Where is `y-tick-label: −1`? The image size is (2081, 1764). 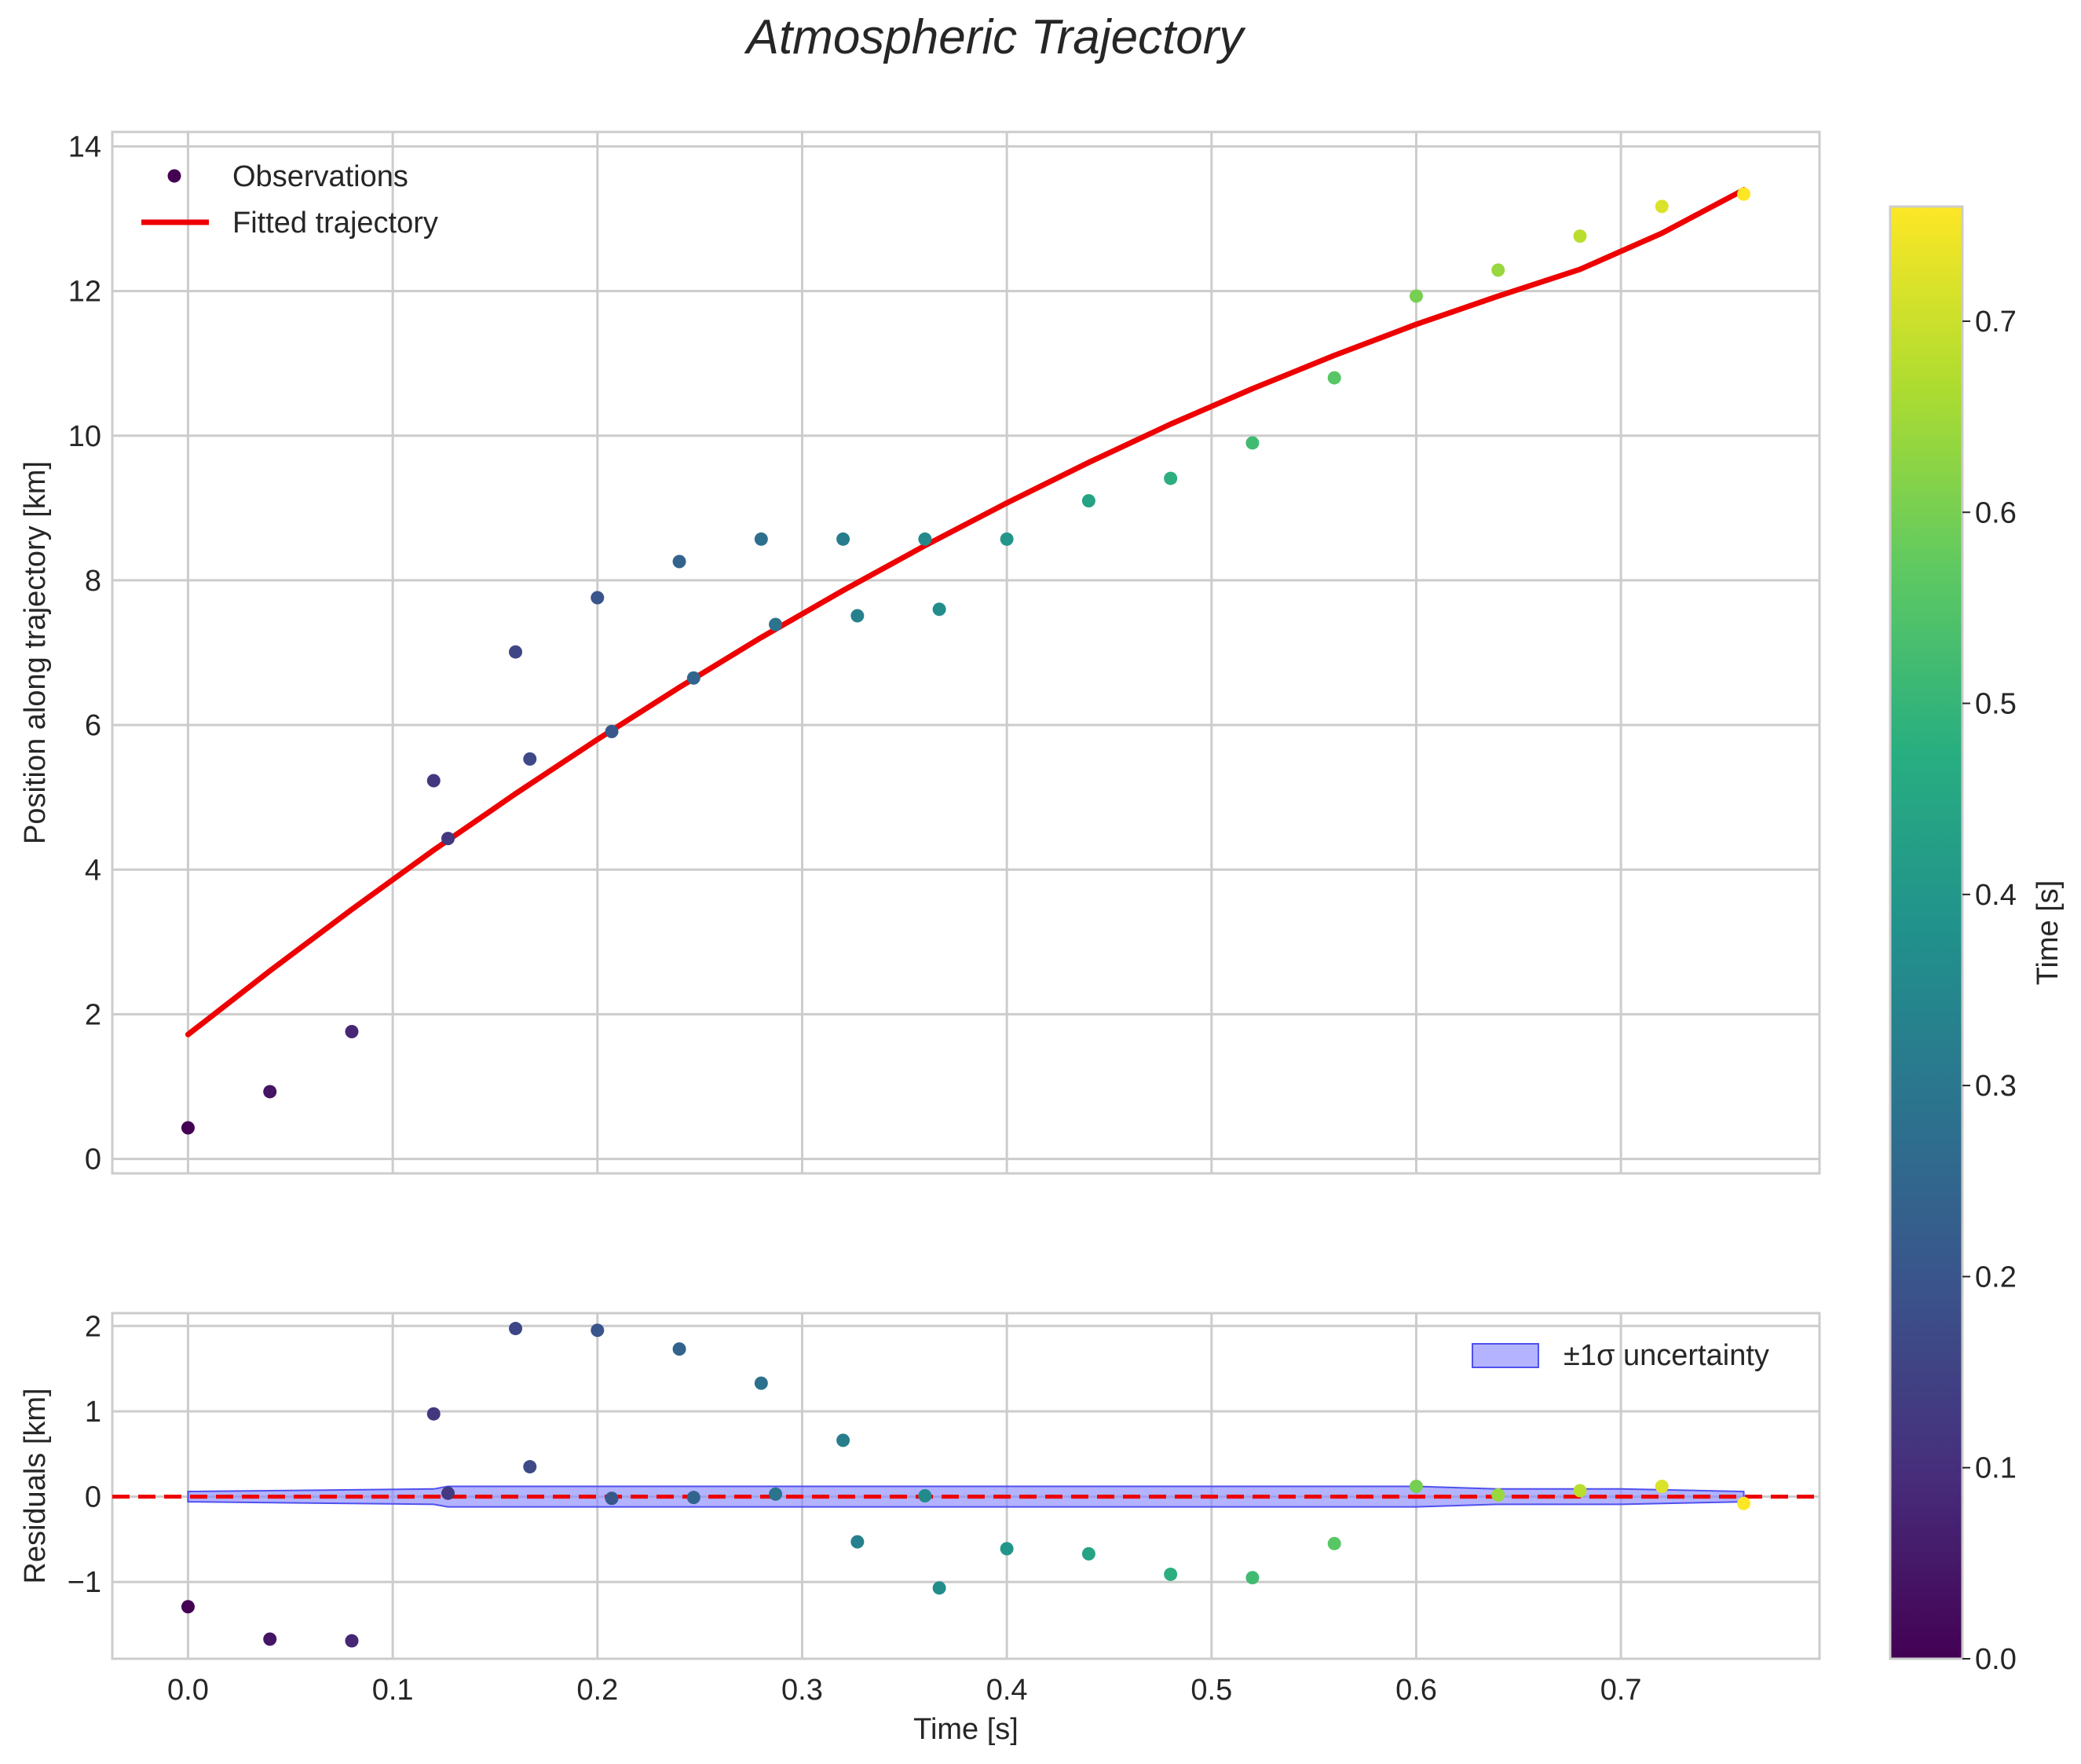 y-tick-label: −1 is located at coordinates (84, 1582).